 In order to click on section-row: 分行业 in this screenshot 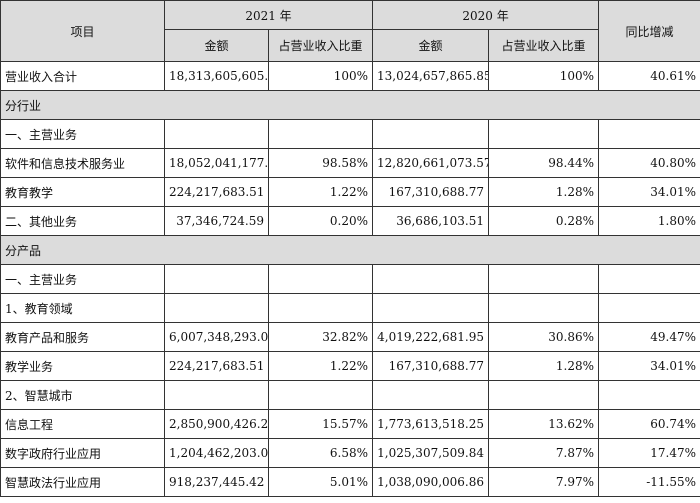, I will do `click(350, 105)`.